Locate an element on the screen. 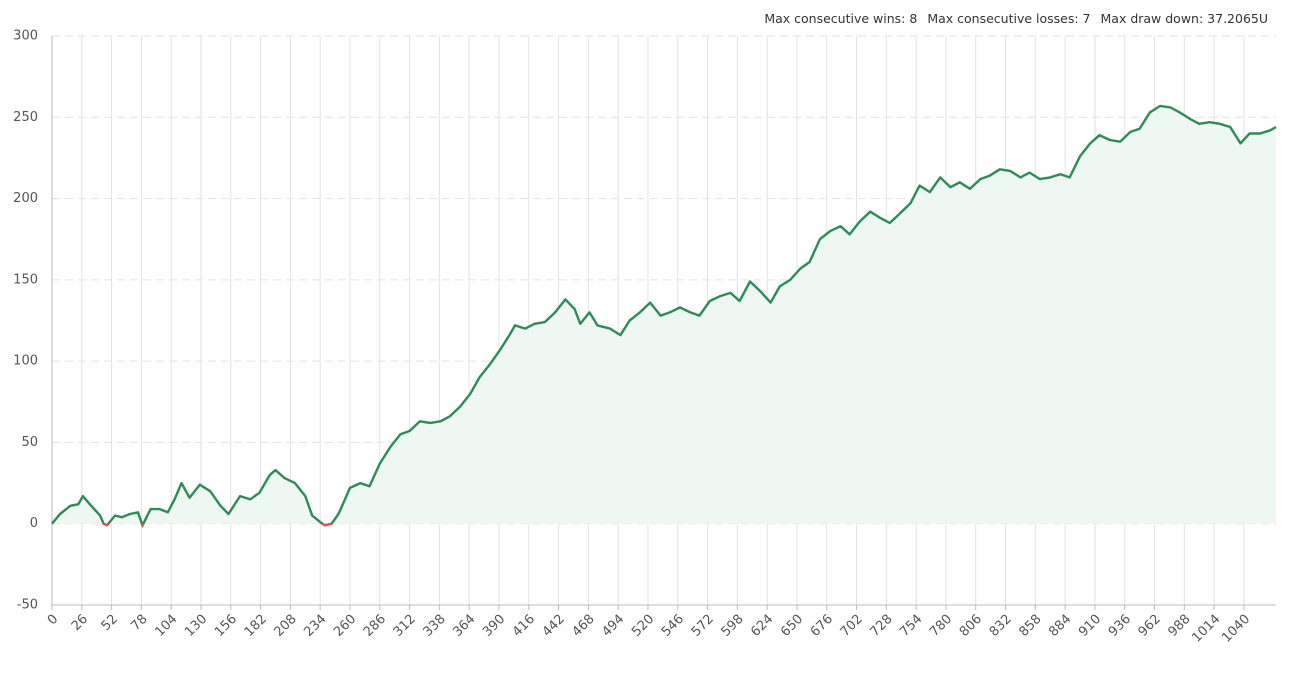 The image size is (1307, 678). x-tick-label: 208 is located at coordinates (286, 626).